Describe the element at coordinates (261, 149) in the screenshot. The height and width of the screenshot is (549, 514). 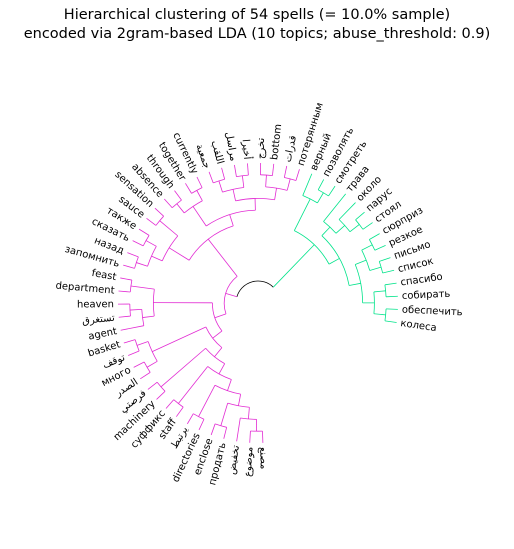
I see `leaf-label-18: تخرج` at that location.